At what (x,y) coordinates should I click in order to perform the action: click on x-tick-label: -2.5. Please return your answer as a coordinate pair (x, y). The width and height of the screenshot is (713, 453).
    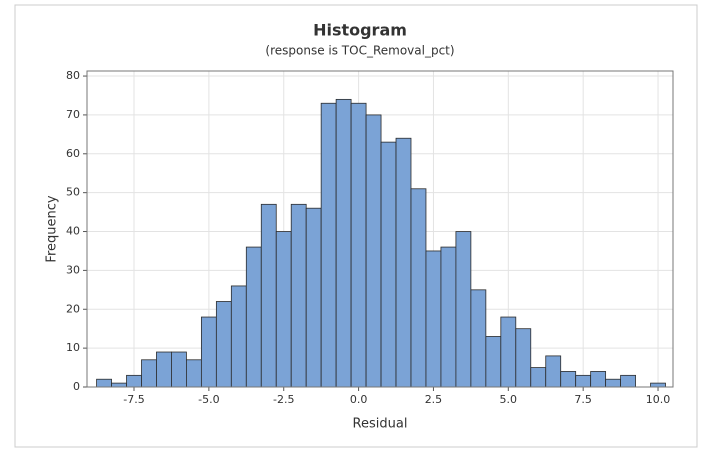
    Looking at the image, I should click on (283, 399).